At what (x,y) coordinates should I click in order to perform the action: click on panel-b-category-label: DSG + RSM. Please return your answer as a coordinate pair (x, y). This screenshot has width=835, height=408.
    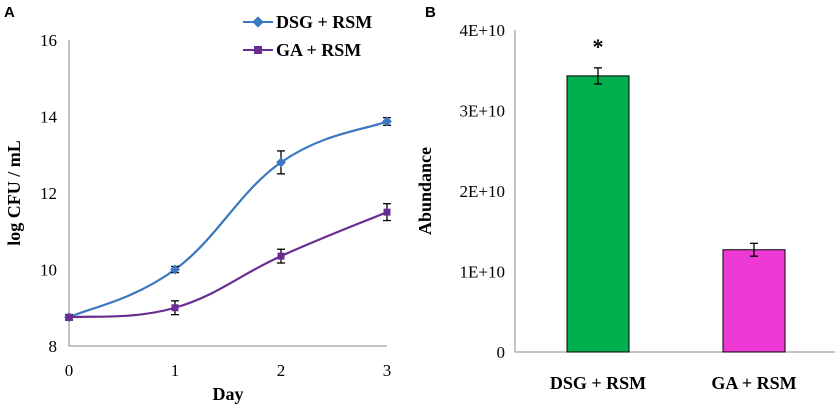
    Looking at the image, I should click on (598, 383).